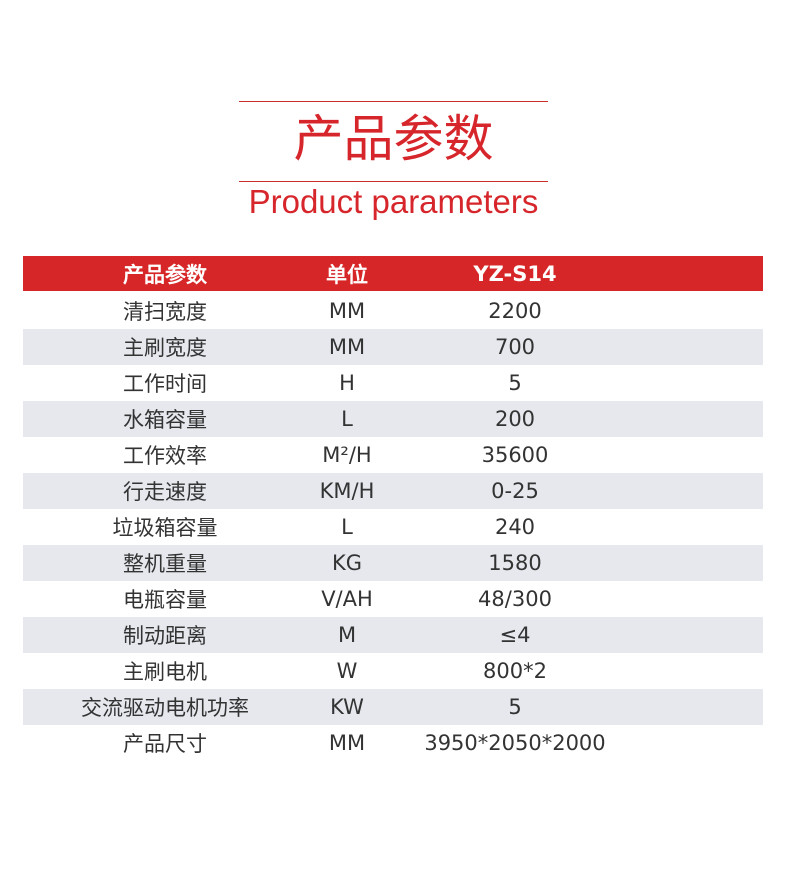 Image resolution: width=790 pixels, height=873 pixels. What do you see at coordinates (347, 635) in the screenshot?
I see `param-unit: M` at bounding box center [347, 635].